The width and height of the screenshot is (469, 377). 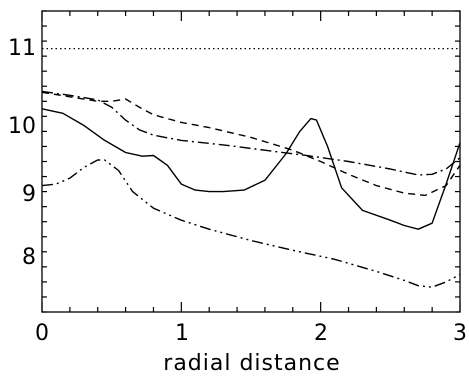 What do you see at coordinates (321, 333) in the screenshot?
I see `x-tick-label-2: 2` at bounding box center [321, 333].